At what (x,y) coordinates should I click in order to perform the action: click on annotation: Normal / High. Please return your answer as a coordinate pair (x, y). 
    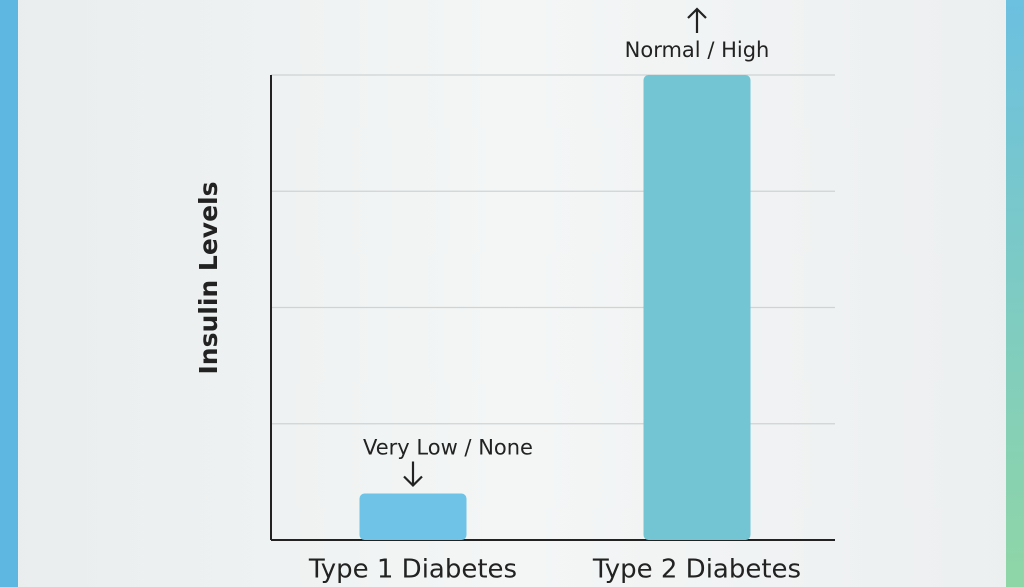
    Looking at the image, I should click on (697, 50).